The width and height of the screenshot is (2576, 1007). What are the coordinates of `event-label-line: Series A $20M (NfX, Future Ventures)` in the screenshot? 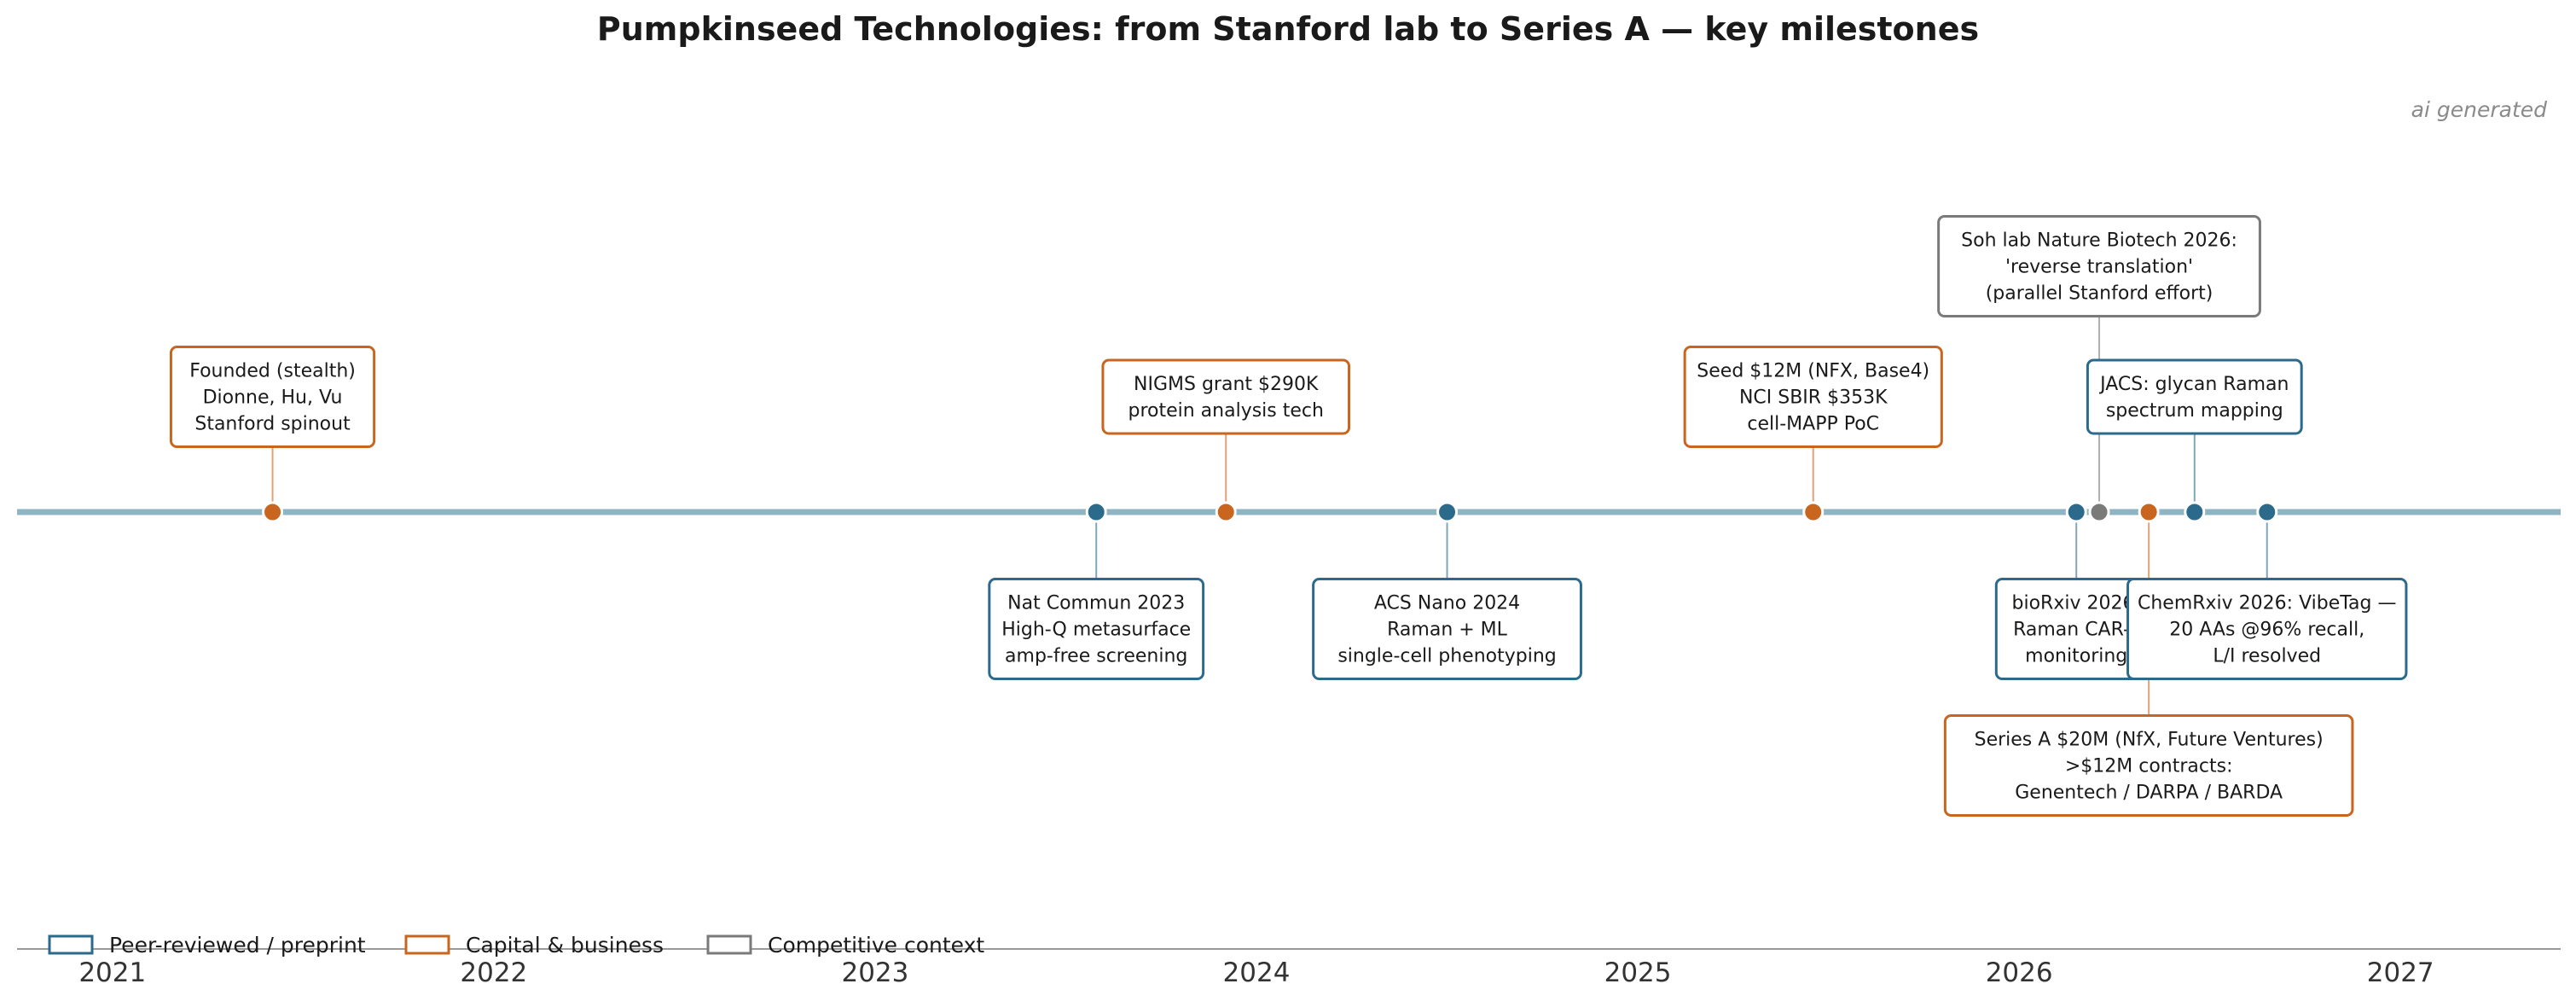 It's located at (2149, 740).